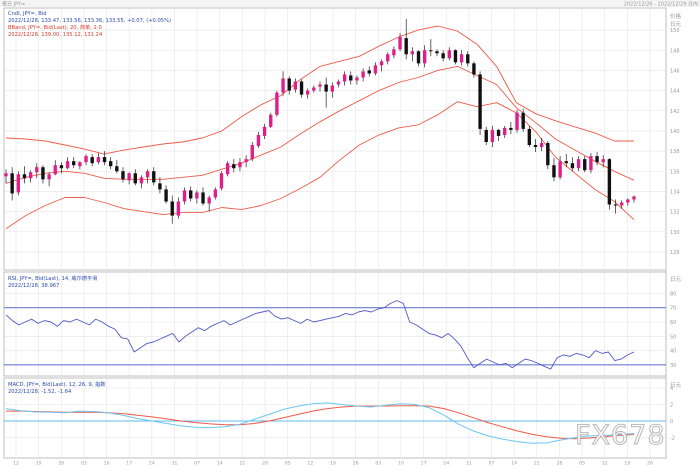 This screenshot has width=700, height=467. What do you see at coordinates (13, 4) in the screenshot?
I see `window-title: 每日 JPY=` at bounding box center [13, 4].